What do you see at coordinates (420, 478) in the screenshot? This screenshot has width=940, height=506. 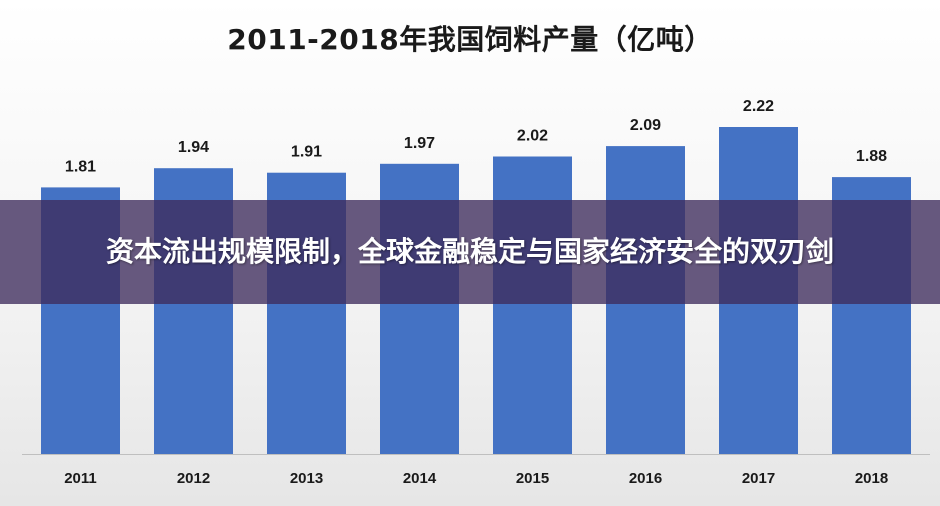 I see `x-tick-label-2014: 2014` at bounding box center [420, 478].